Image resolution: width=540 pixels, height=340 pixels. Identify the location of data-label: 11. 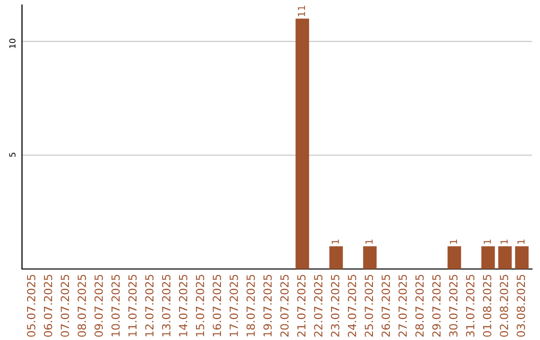
(302, 11).